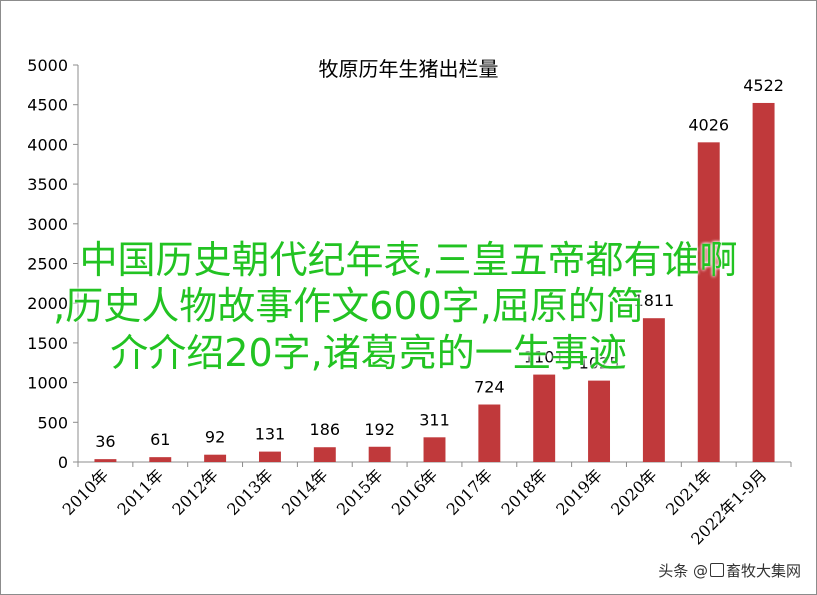 The image size is (817, 595). I want to click on value-label: 61, so click(160, 439).